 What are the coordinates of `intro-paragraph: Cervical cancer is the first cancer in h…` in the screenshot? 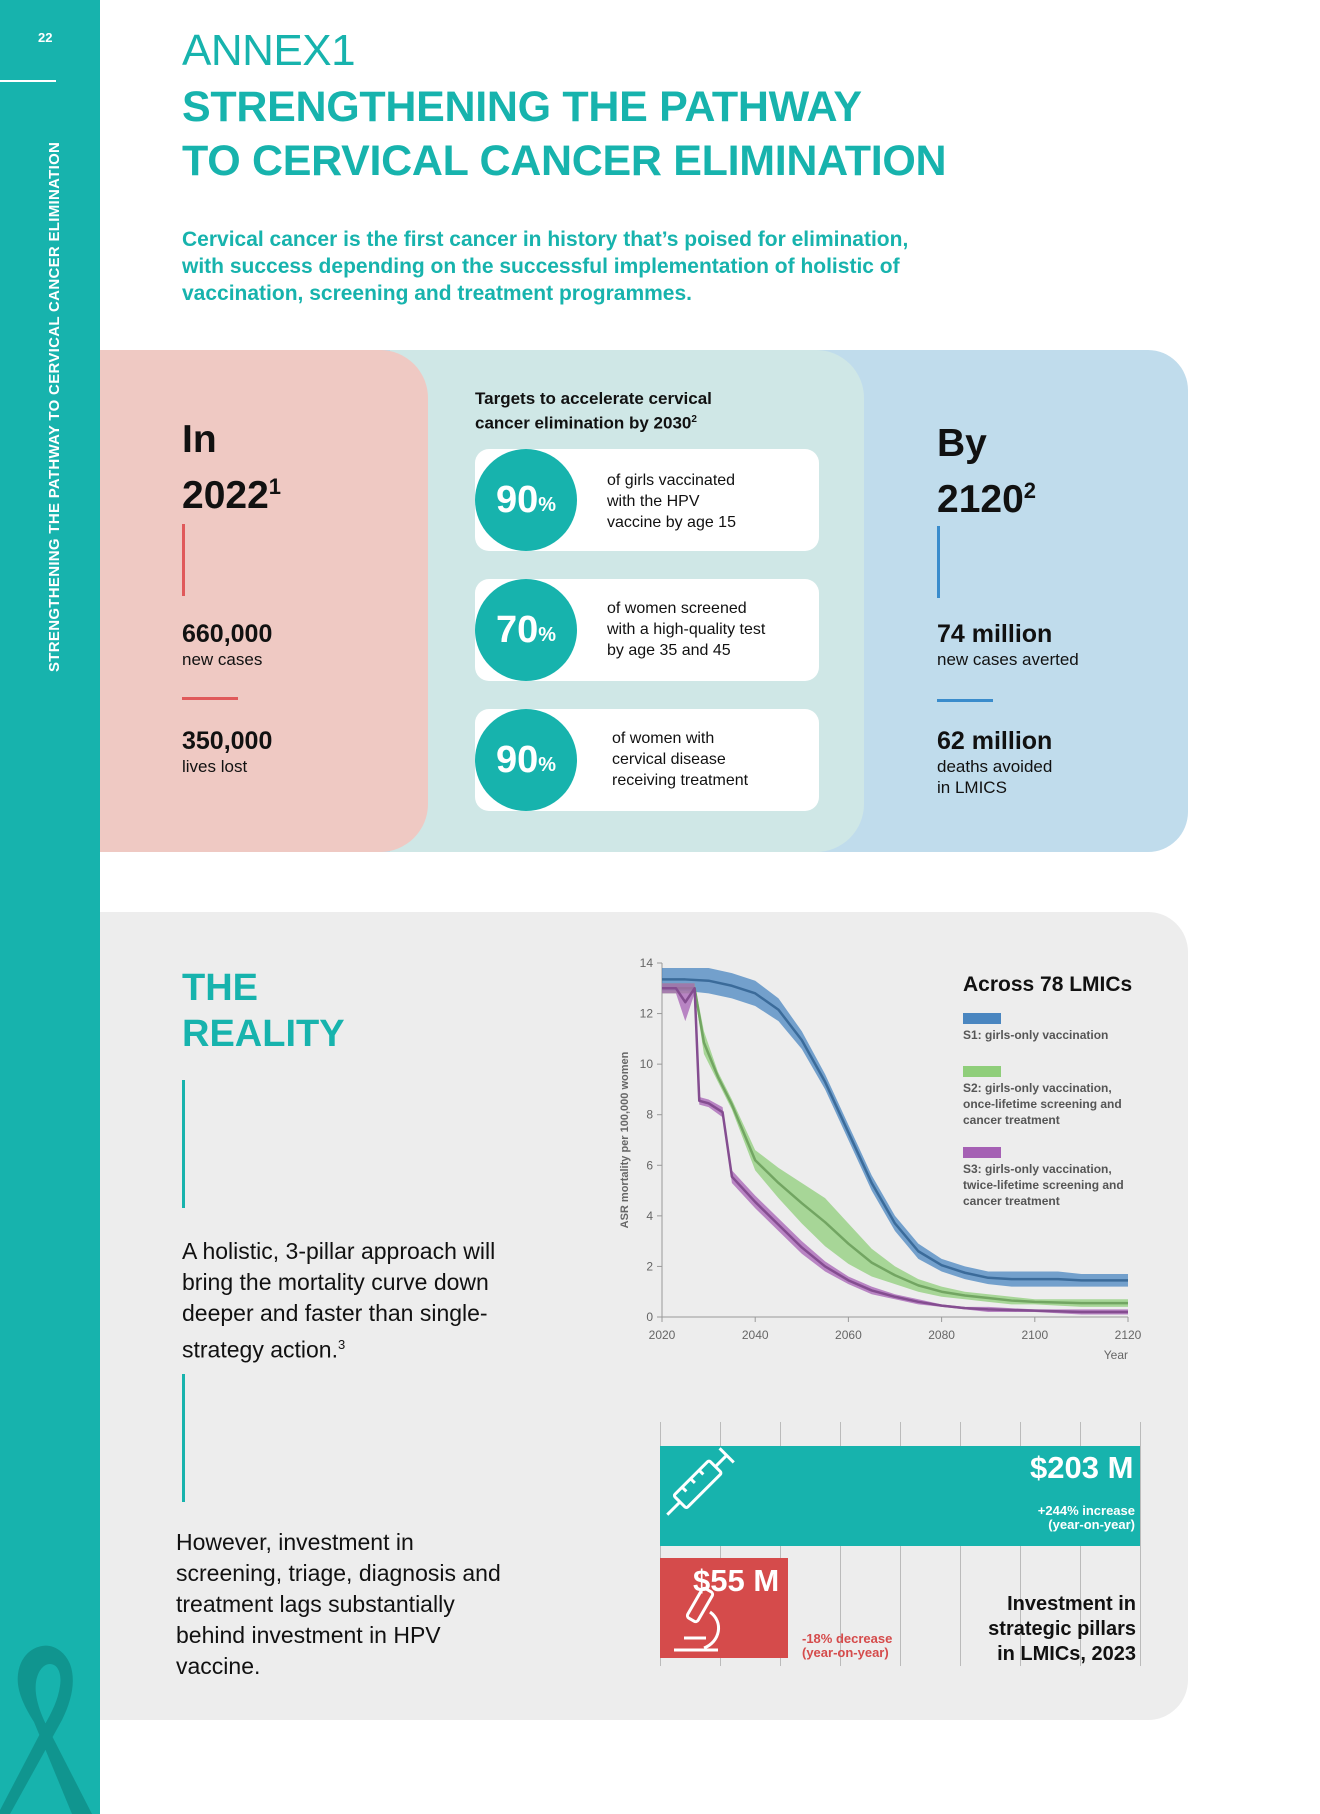 It's located at (582, 266).